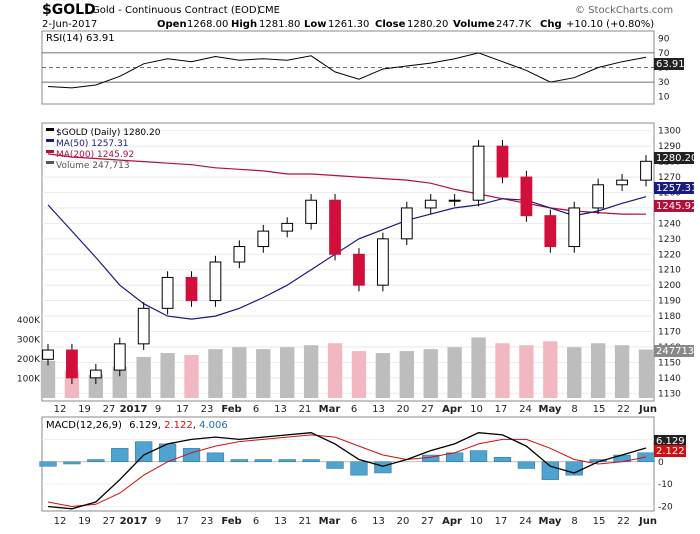  I want to click on rsi-tick-30: 30, so click(664, 83).